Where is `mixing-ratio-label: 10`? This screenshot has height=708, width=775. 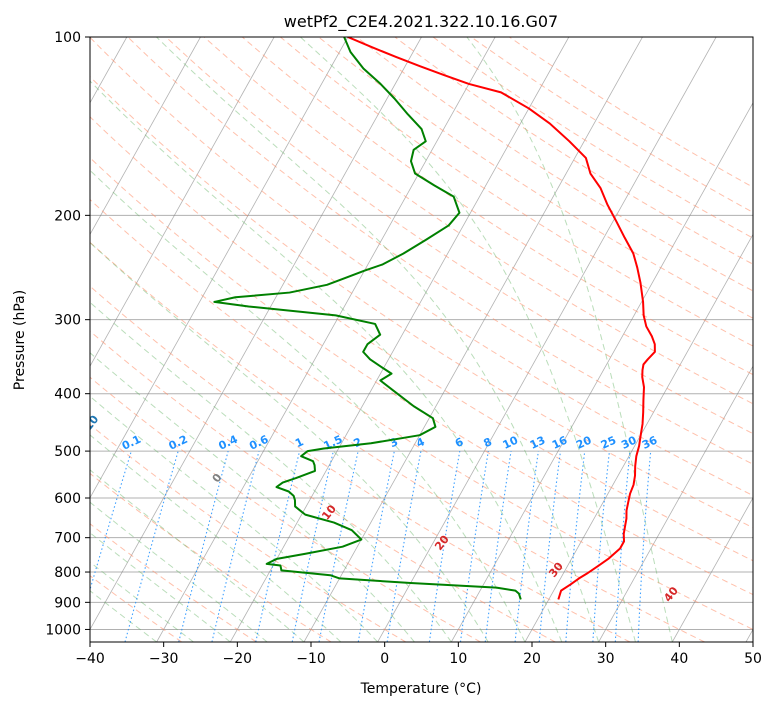 mixing-ratio-label: 10 is located at coordinates (511, 442).